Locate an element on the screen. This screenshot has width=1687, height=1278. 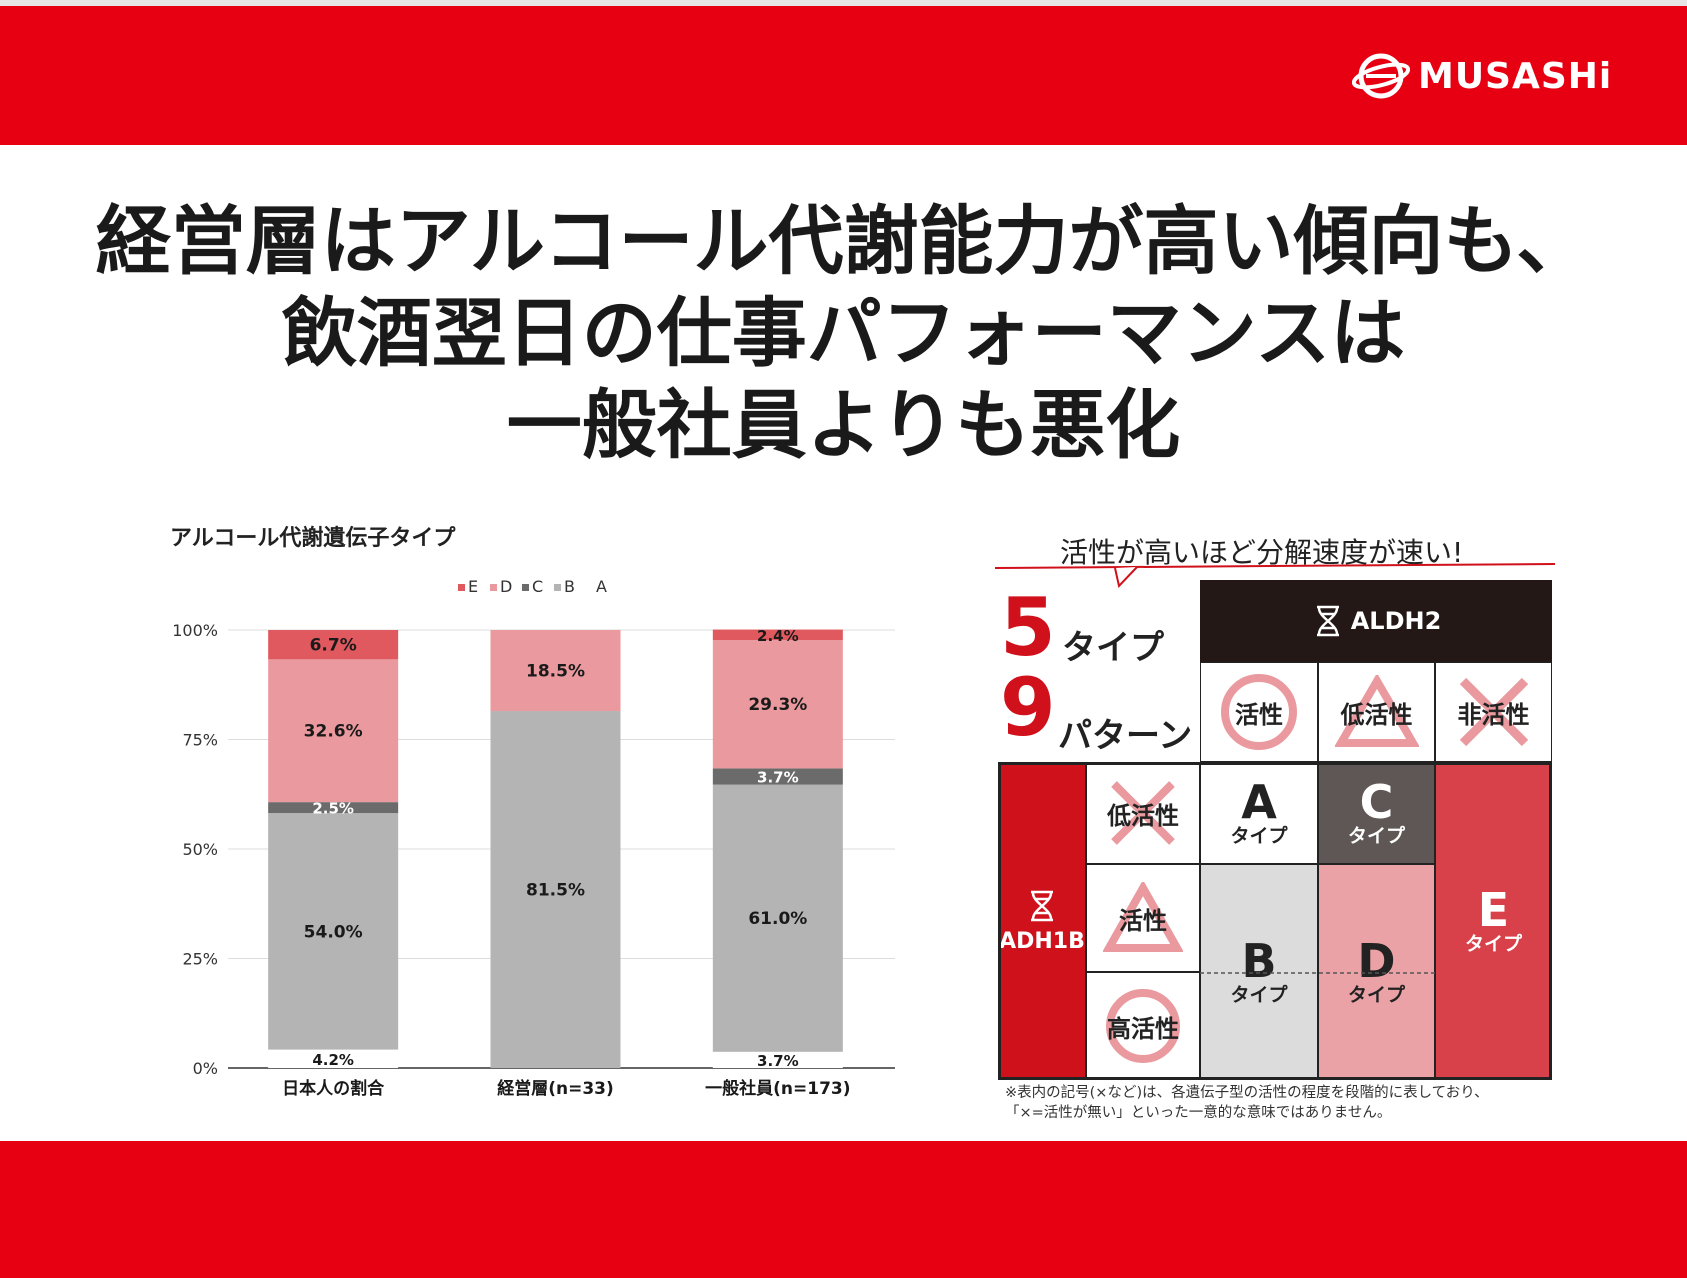
adh-row-high: 高活性 is located at coordinates (1143, 1026).